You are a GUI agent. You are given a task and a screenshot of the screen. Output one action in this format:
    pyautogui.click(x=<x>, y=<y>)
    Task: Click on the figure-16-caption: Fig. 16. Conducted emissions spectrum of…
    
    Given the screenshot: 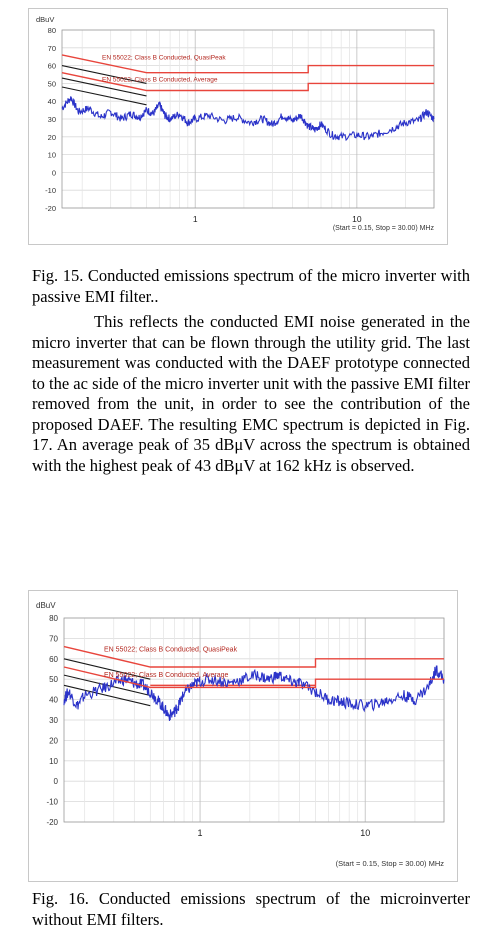 What is the action you would take?
    pyautogui.click(x=251, y=909)
    